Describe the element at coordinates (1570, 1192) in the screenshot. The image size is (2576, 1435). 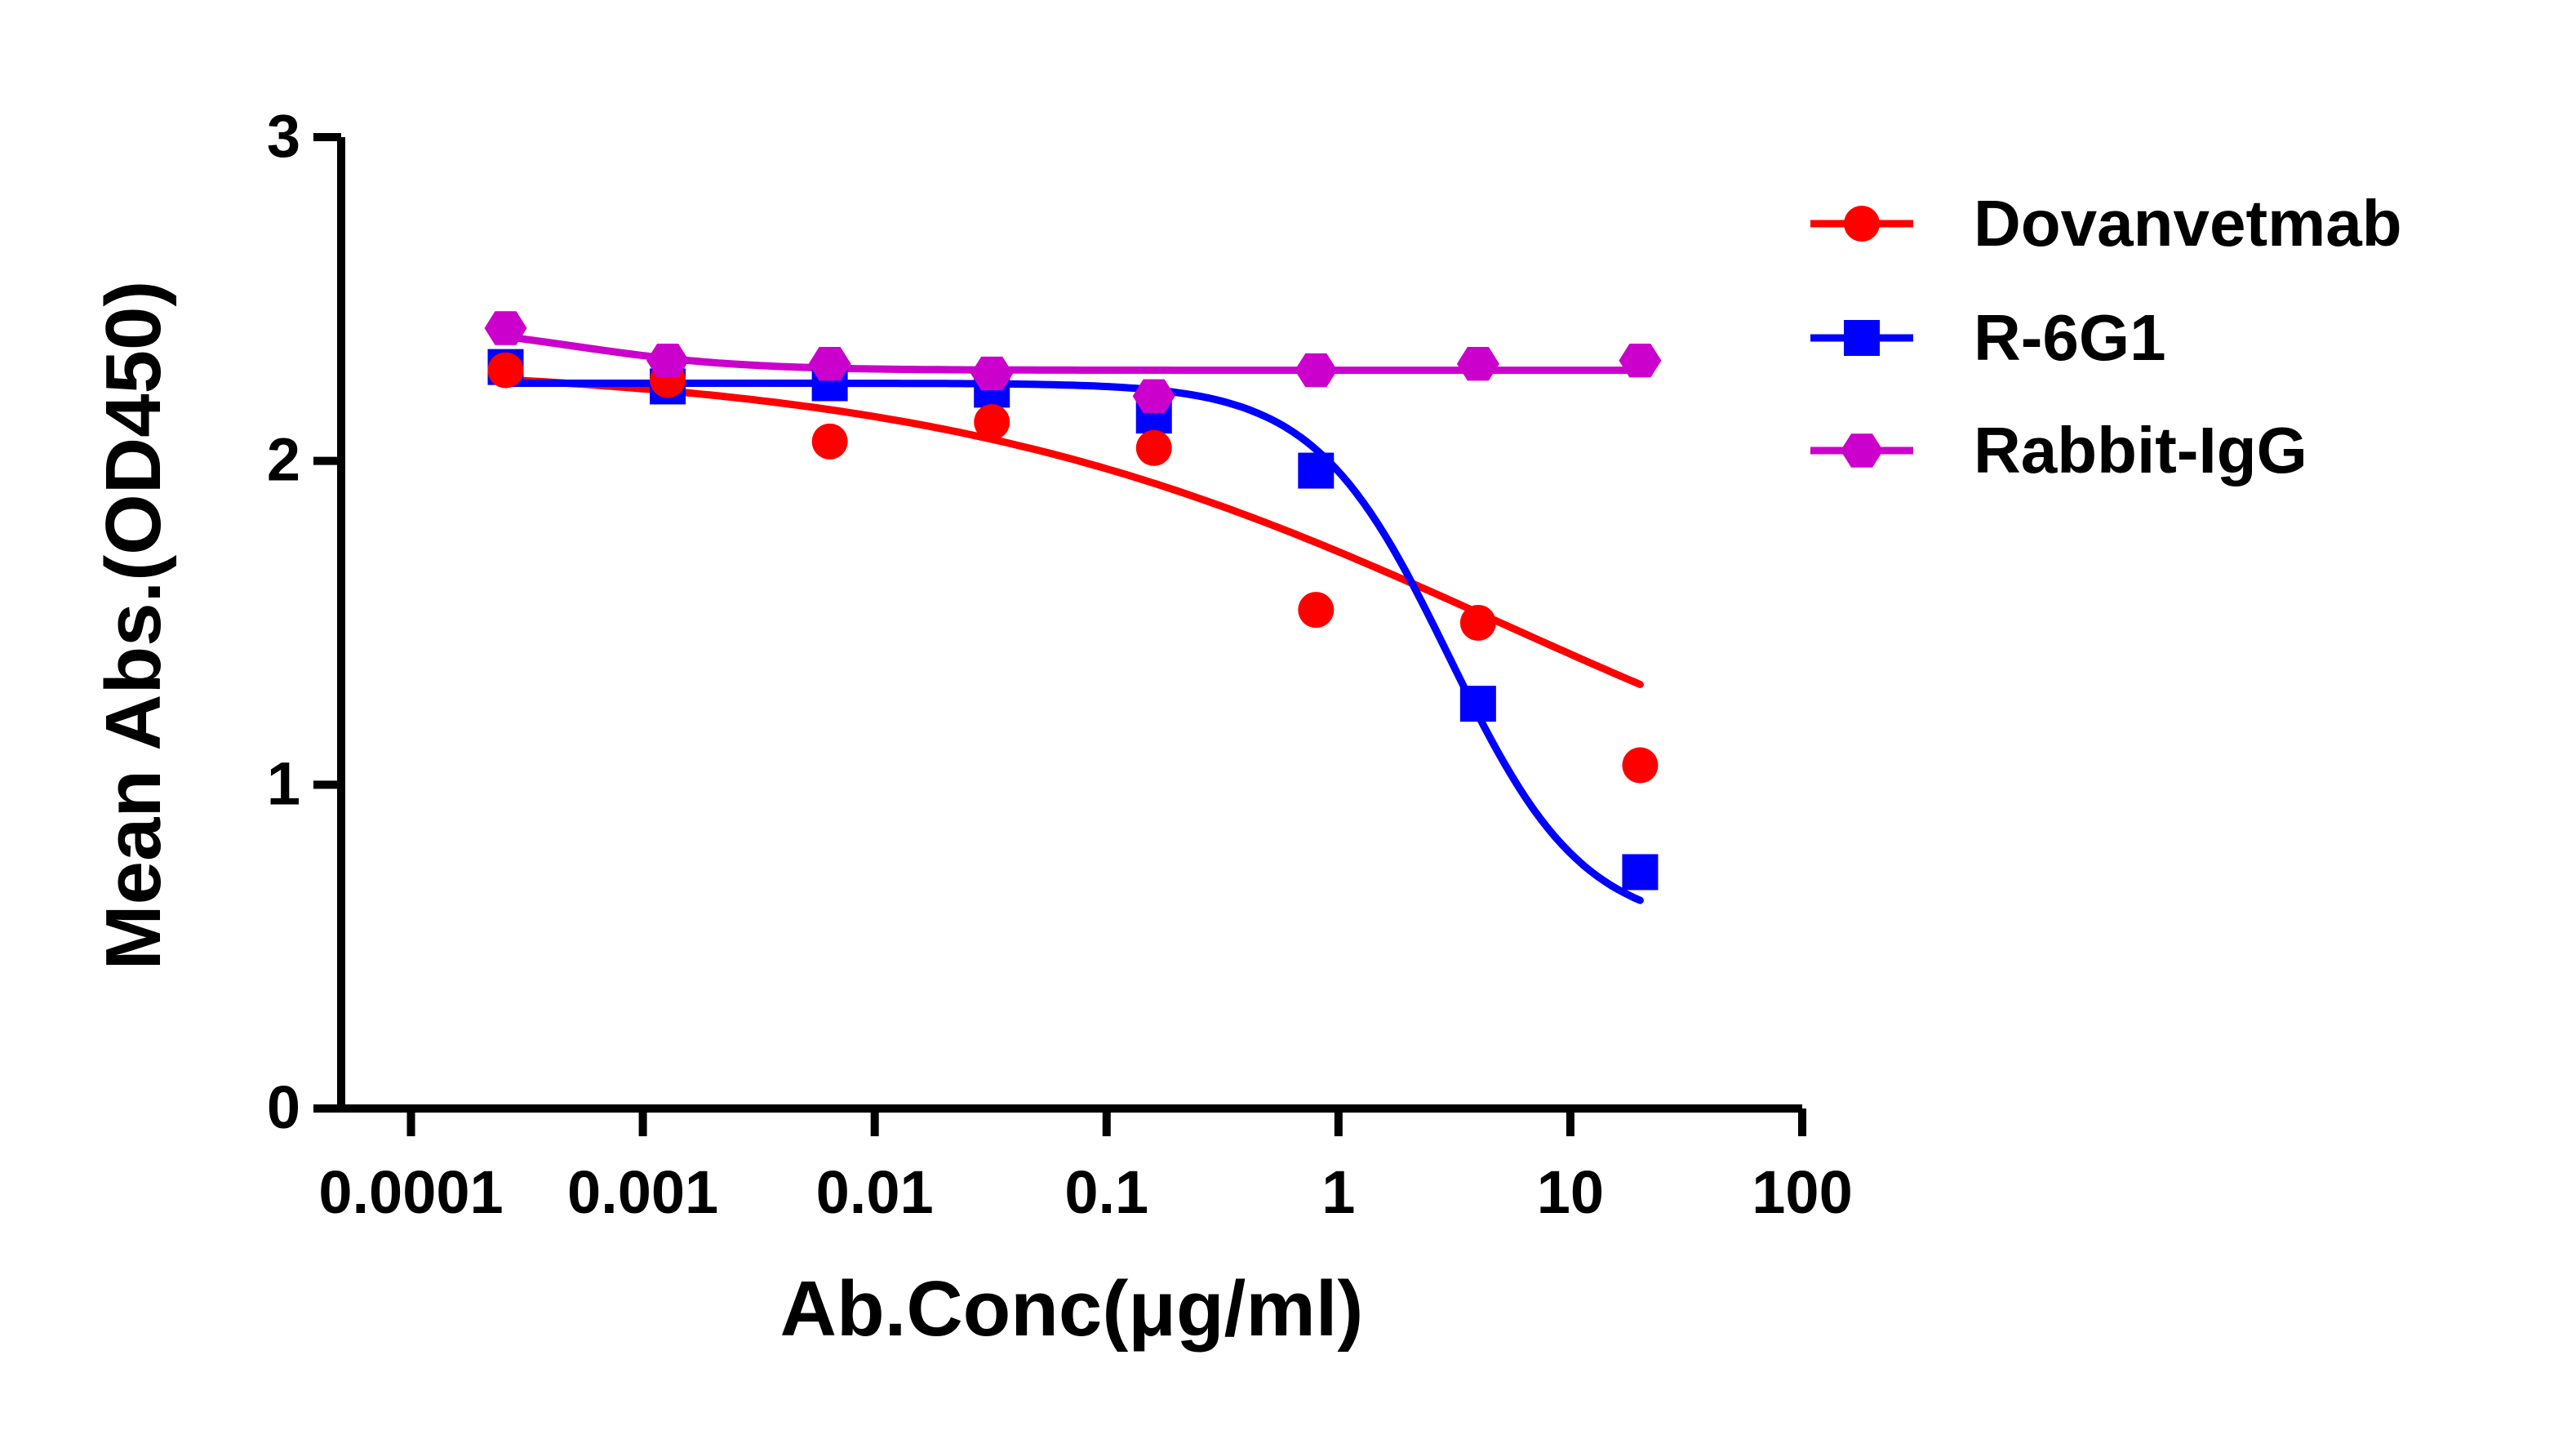
I see `x-tick-label: 10` at that location.